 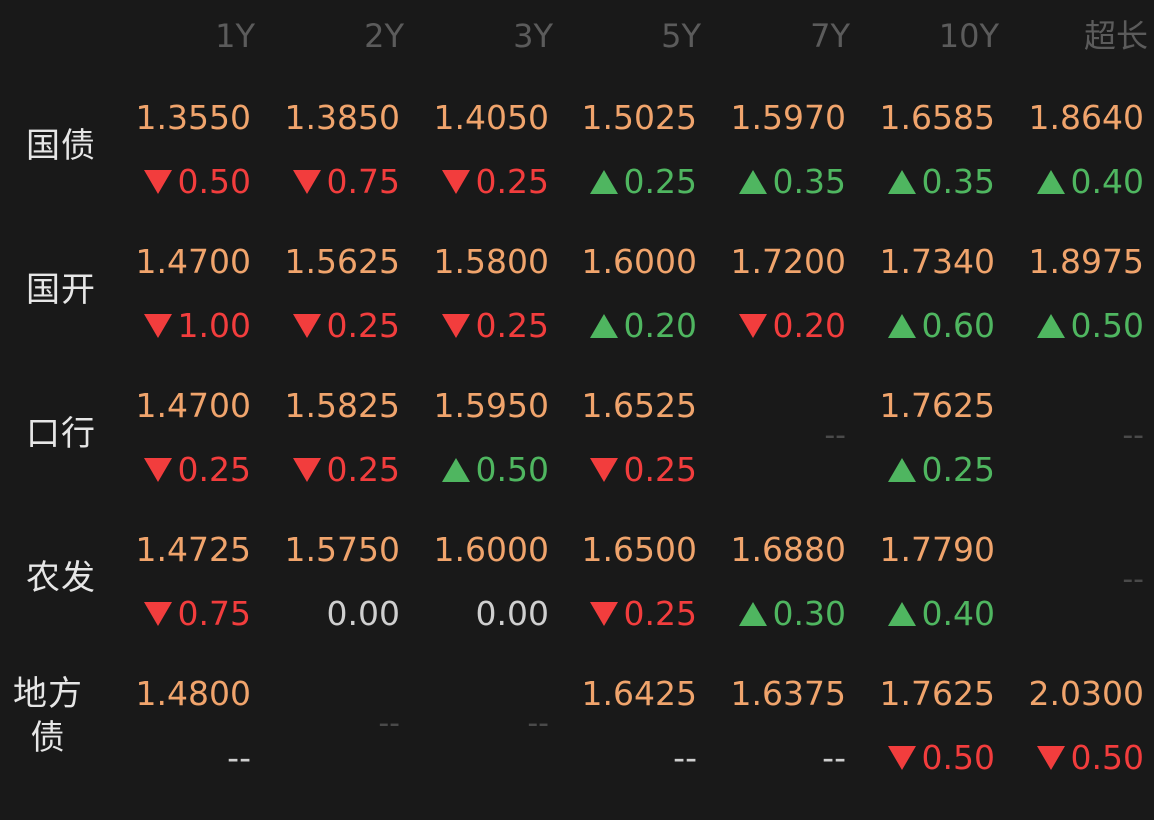 What do you see at coordinates (180, 156) in the screenshot?
I see `yield-cell: 1.3550 0.50` at bounding box center [180, 156].